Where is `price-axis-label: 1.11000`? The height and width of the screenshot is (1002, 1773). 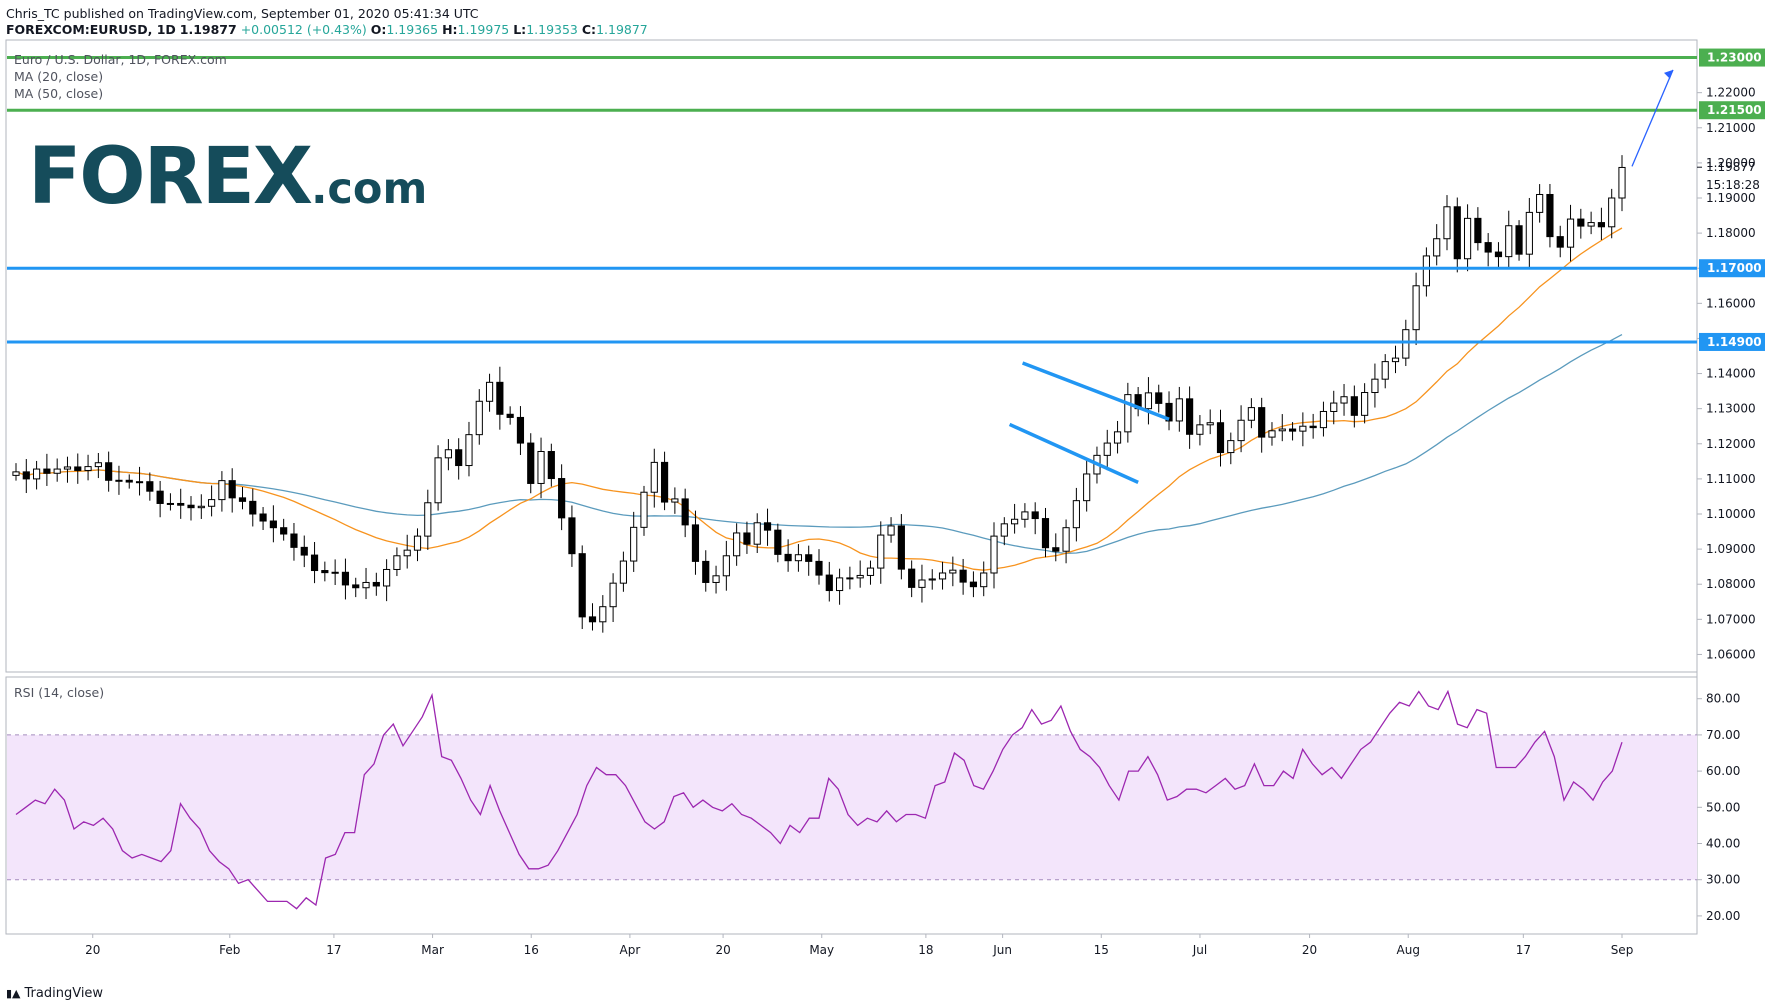 price-axis-label: 1.11000 is located at coordinates (1731, 479).